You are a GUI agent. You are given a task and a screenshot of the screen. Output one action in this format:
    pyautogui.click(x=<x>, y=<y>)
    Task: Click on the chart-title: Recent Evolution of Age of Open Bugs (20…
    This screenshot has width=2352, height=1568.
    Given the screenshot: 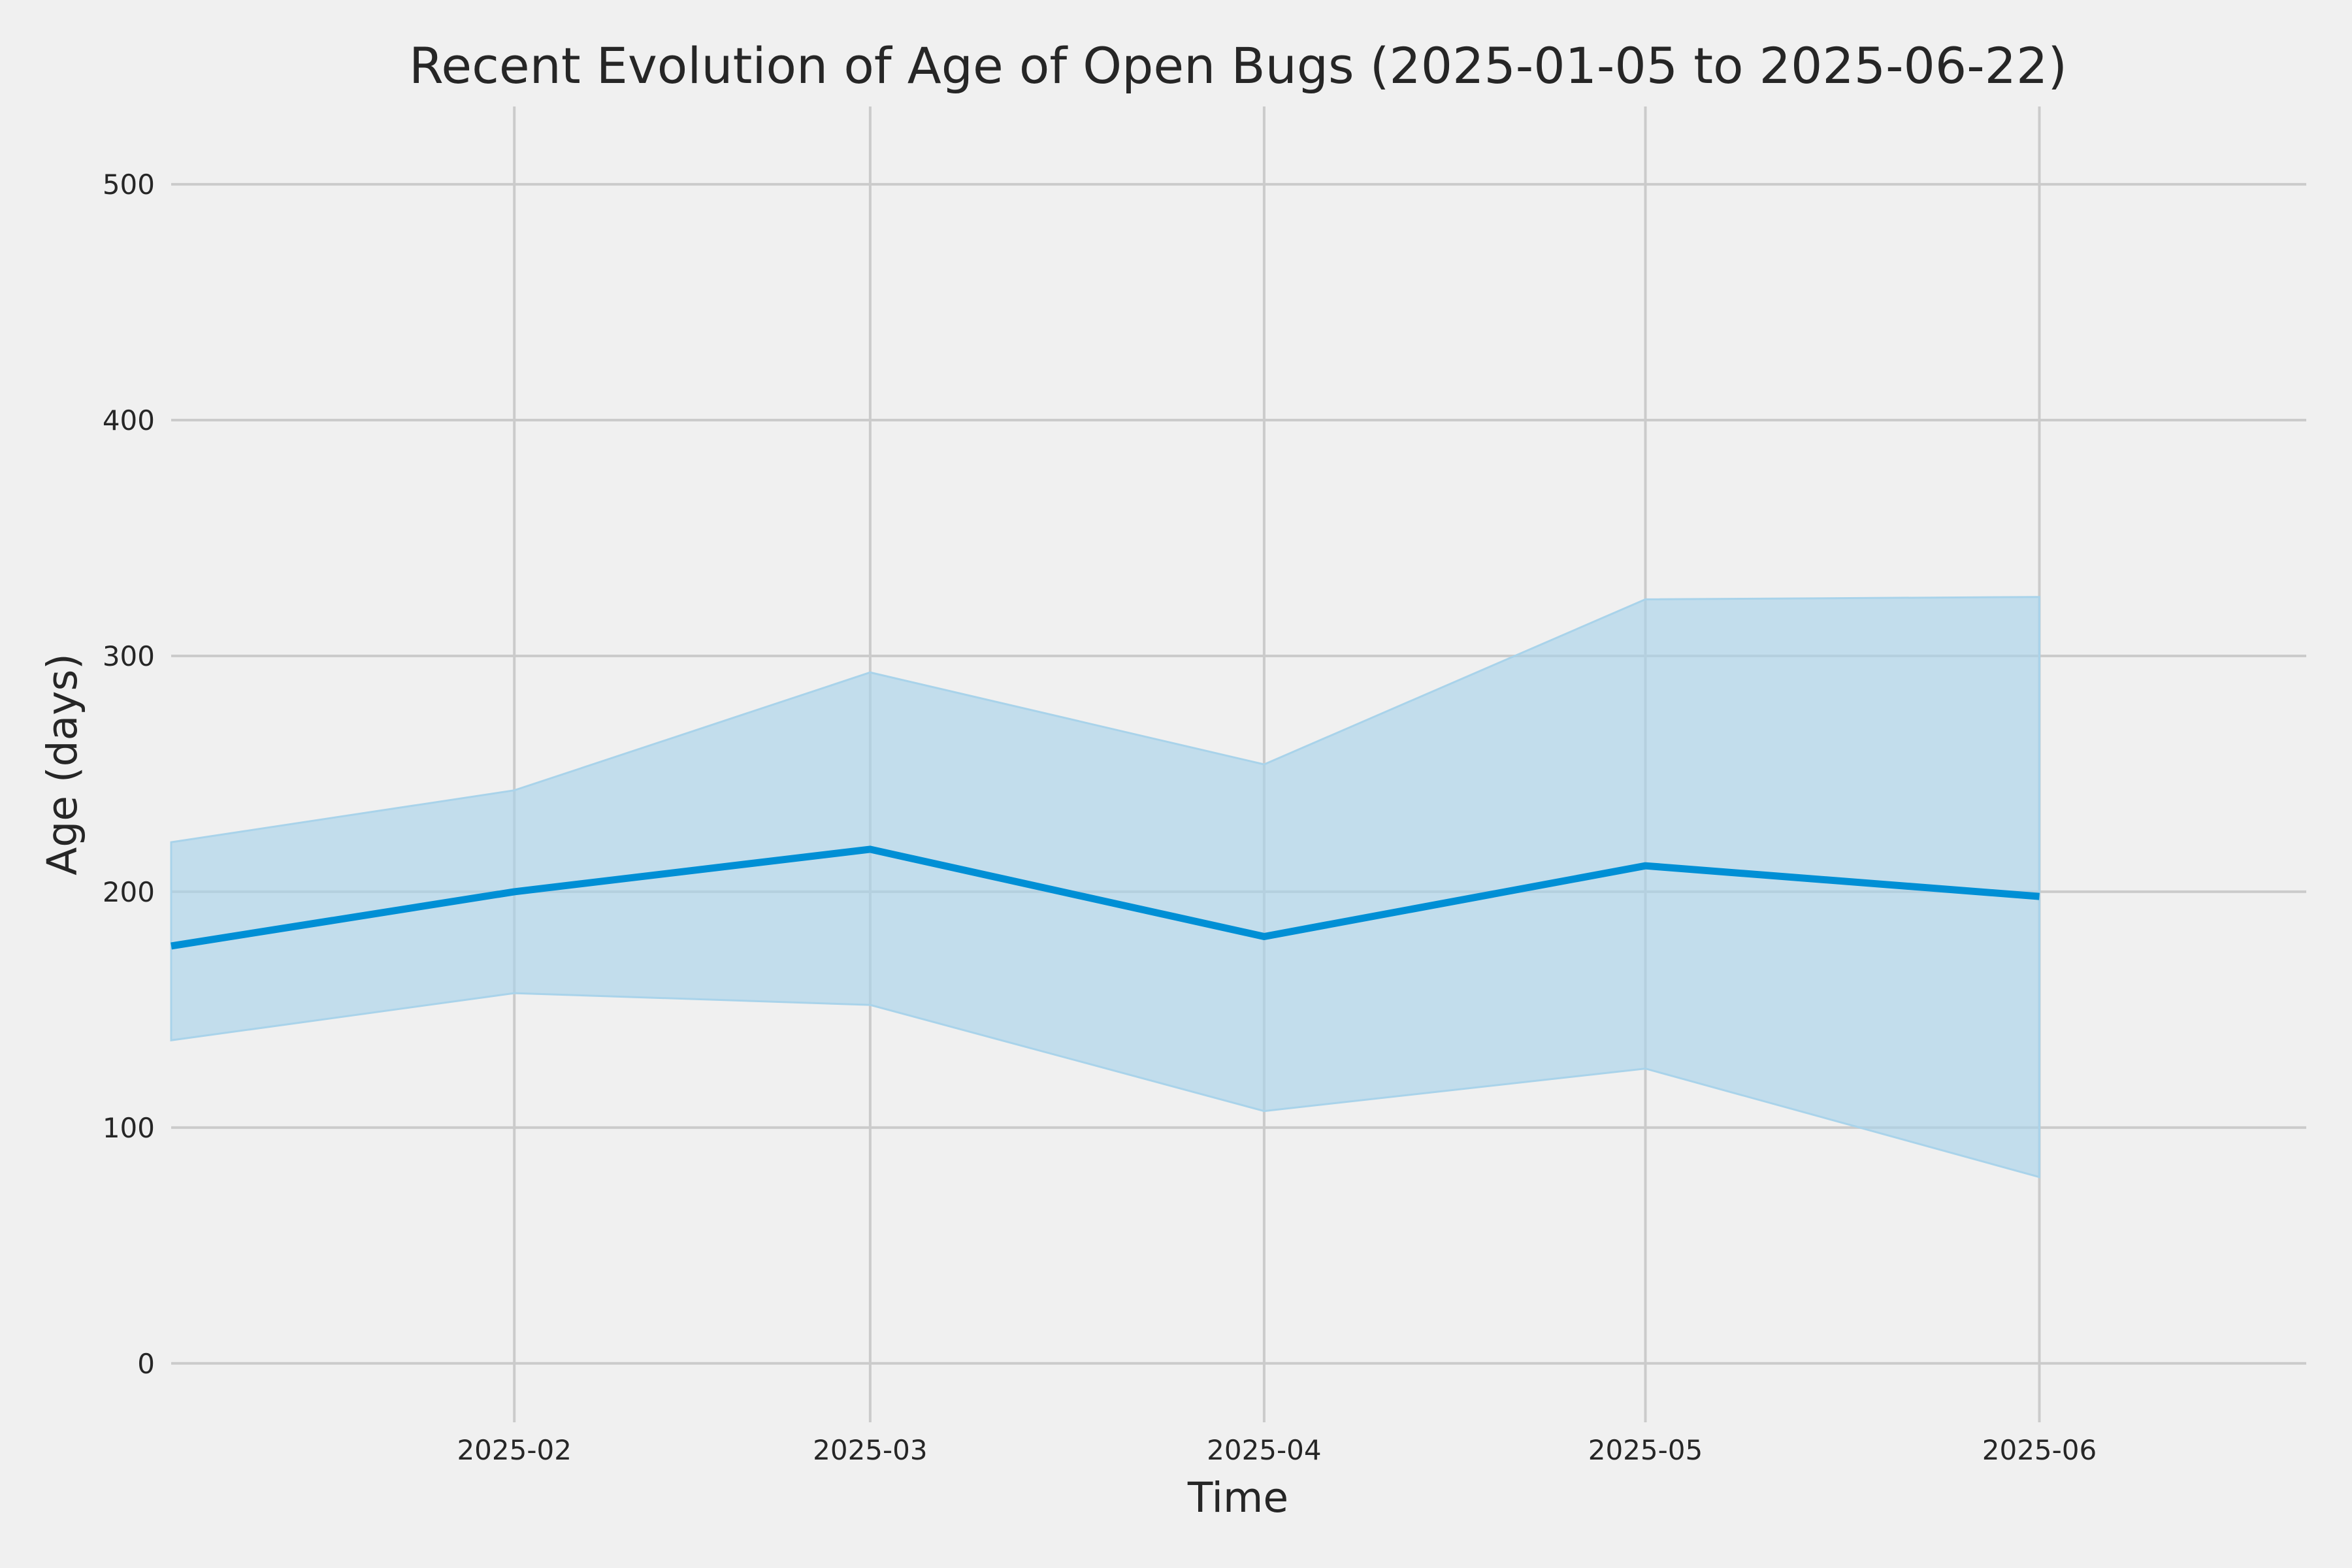 What is the action you would take?
    pyautogui.click(x=1238, y=66)
    